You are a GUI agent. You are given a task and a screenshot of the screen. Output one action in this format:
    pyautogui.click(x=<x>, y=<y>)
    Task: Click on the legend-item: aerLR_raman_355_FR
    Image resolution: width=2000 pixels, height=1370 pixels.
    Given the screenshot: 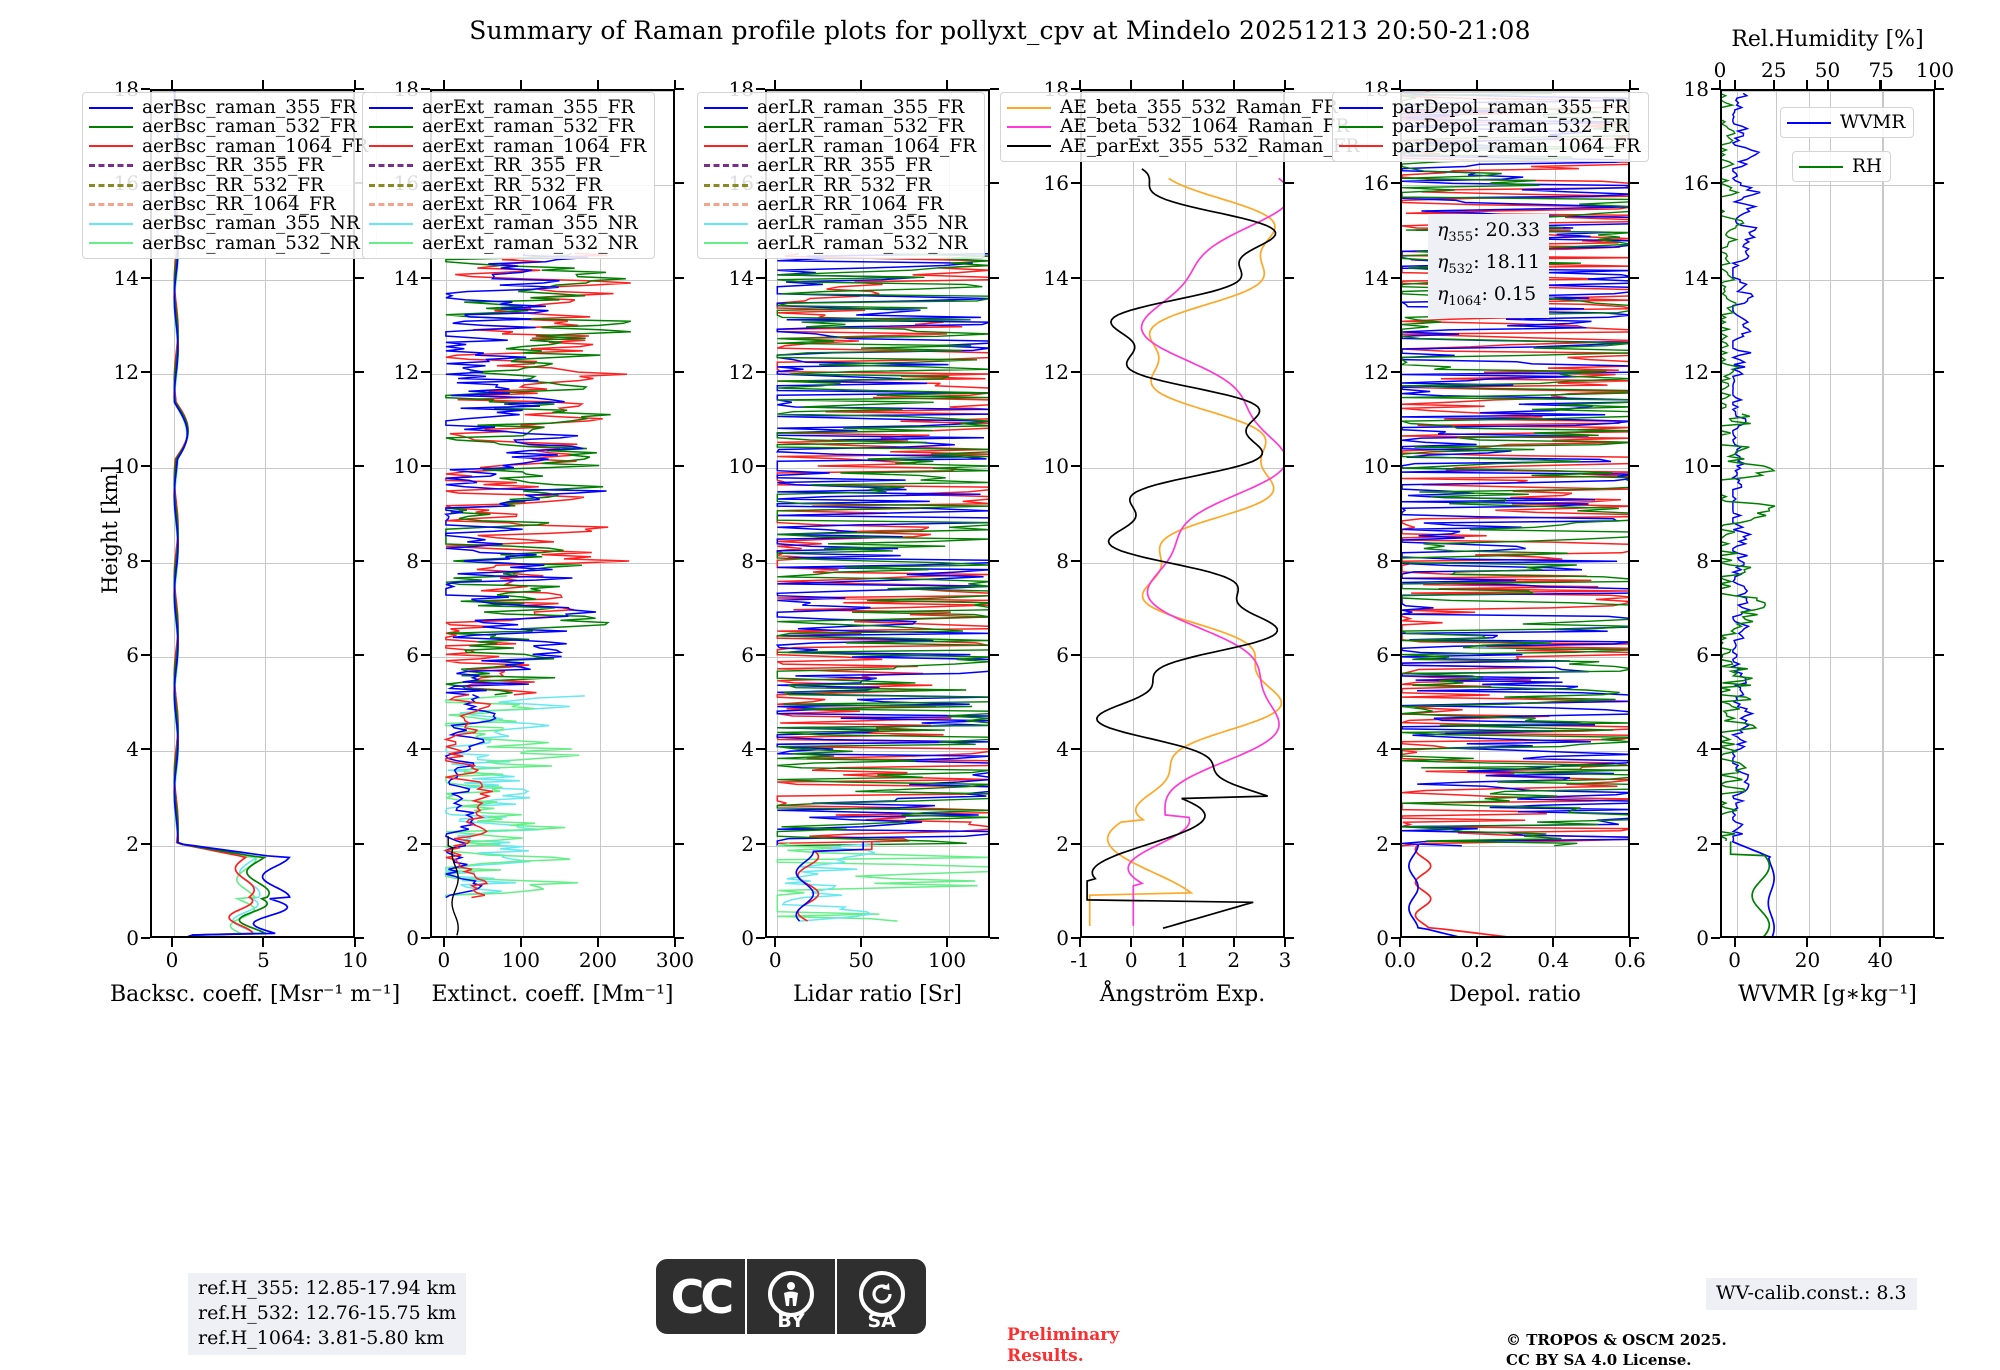 What is the action you would take?
    pyautogui.click(x=840, y=107)
    